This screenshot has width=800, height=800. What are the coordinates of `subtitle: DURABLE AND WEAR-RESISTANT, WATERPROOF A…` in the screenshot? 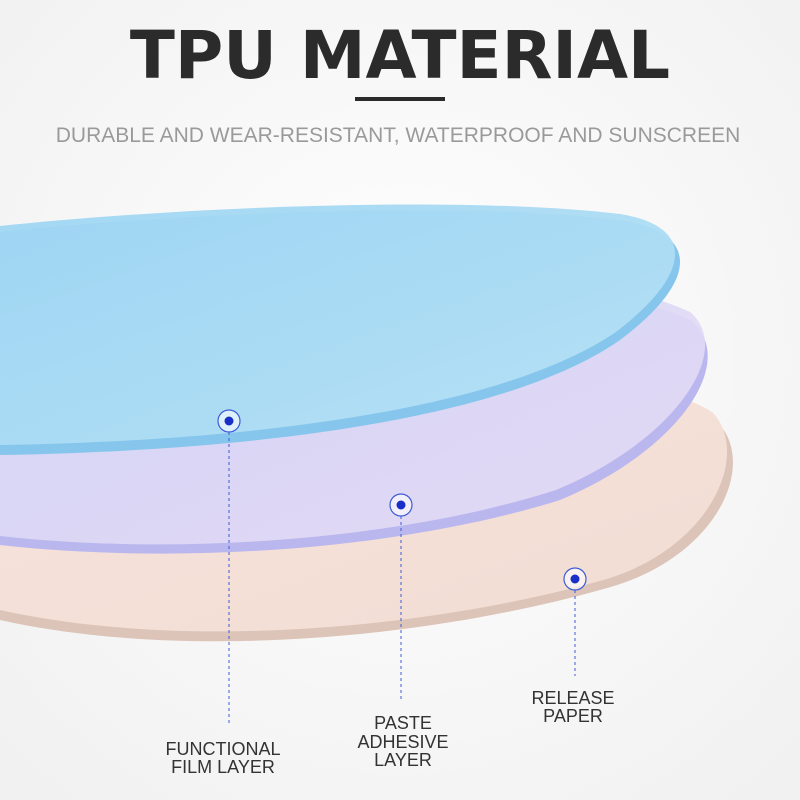 It's located at (398, 135).